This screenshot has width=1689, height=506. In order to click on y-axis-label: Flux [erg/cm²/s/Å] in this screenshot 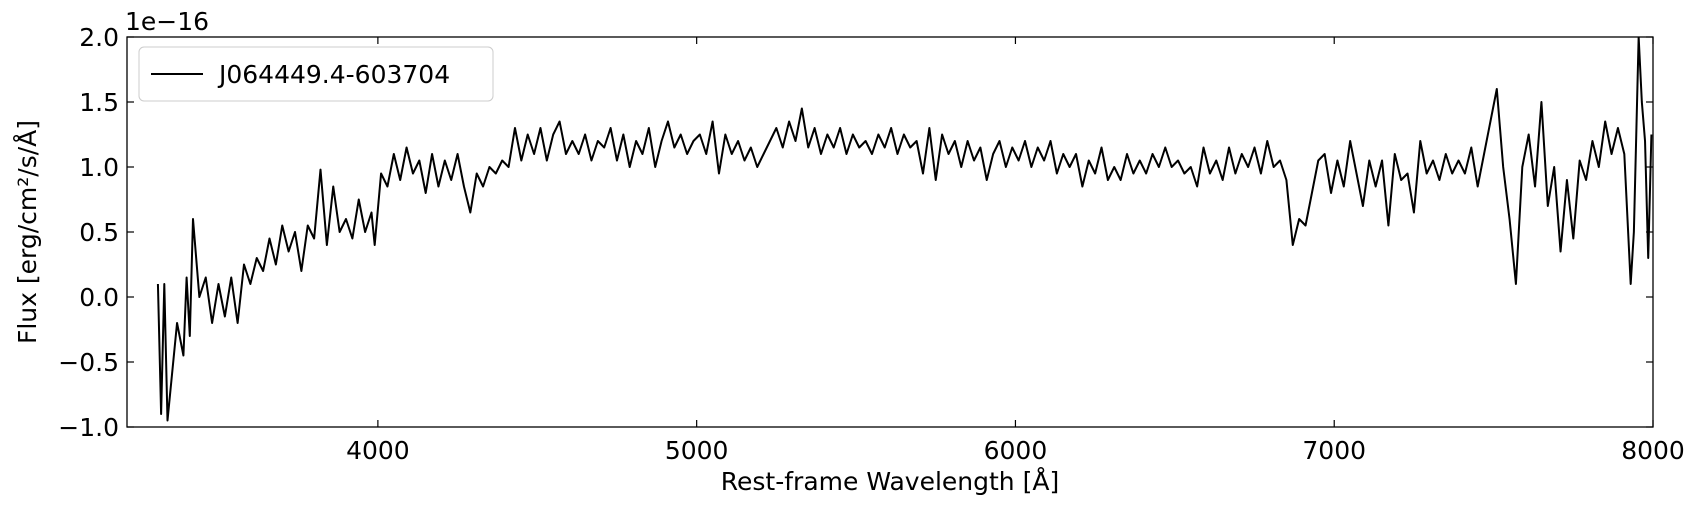, I will do `click(27, 232)`.